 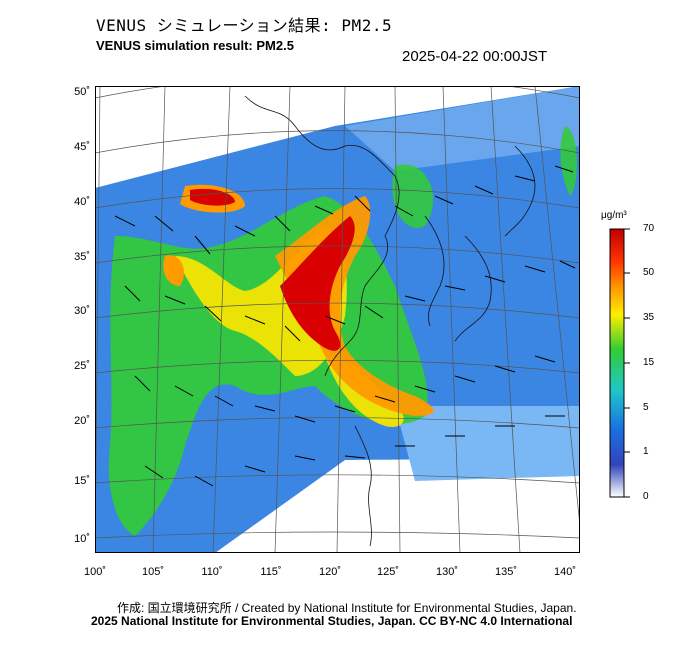 I want to click on lat-label-15: 15˚, so click(x=82, y=481).